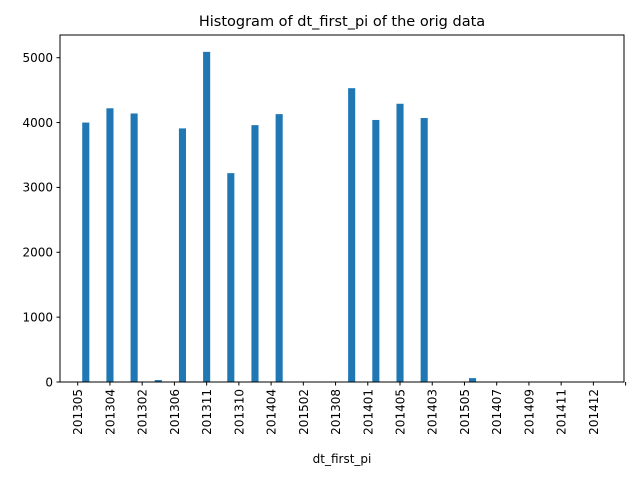  Describe the element at coordinates (78, 412) in the screenshot. I see `x-tick-label: 201305` at that location.